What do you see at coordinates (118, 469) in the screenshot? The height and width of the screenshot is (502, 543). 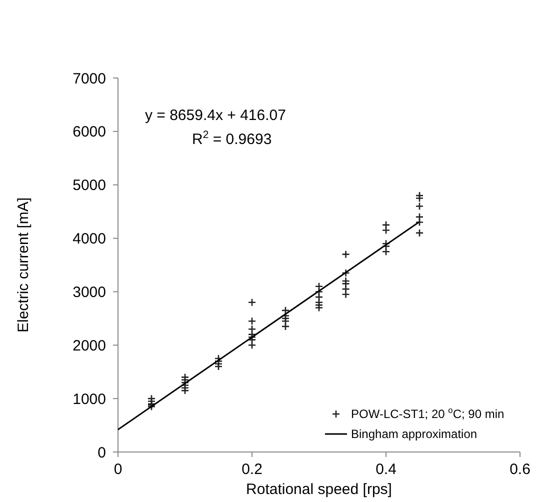 I see `x-tick-label: 0` at bounding box center [118, 469].